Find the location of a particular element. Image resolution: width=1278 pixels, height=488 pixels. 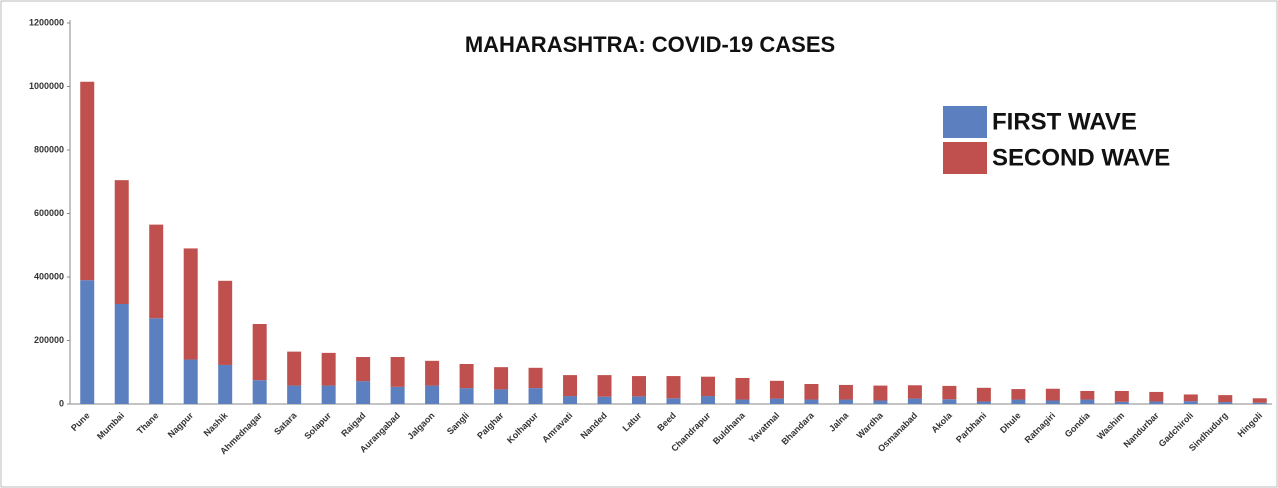

y-tick-label: 1000000 is located at coordinates (46, 86).